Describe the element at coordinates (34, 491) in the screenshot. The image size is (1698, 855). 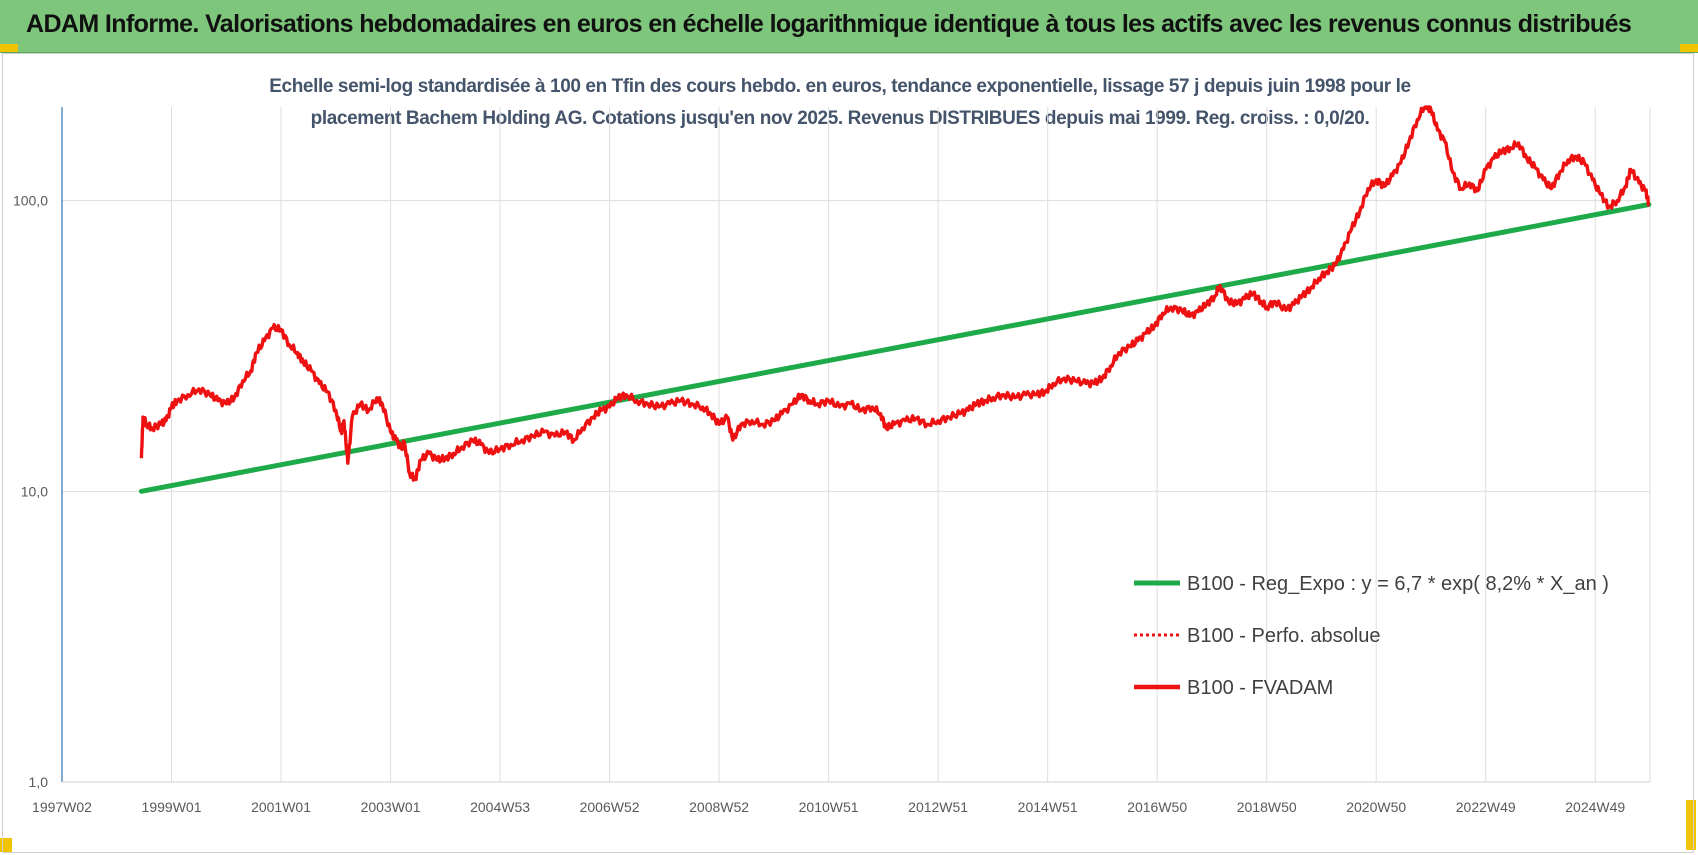
I see `y-tick-label: 10,0` at that location.